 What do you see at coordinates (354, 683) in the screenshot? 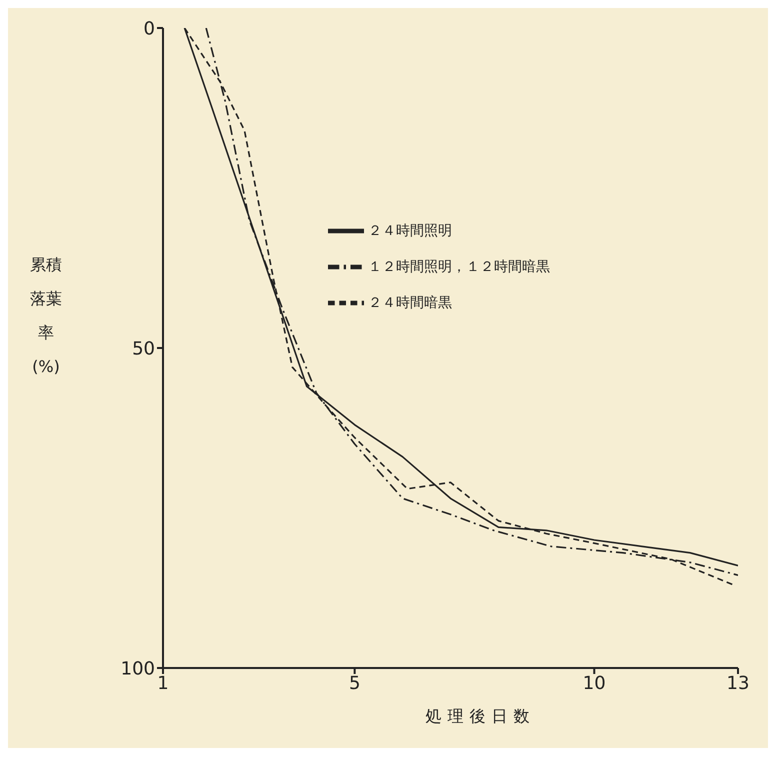
I see `x-tick-label: 5` at bounding box center [354, 683].